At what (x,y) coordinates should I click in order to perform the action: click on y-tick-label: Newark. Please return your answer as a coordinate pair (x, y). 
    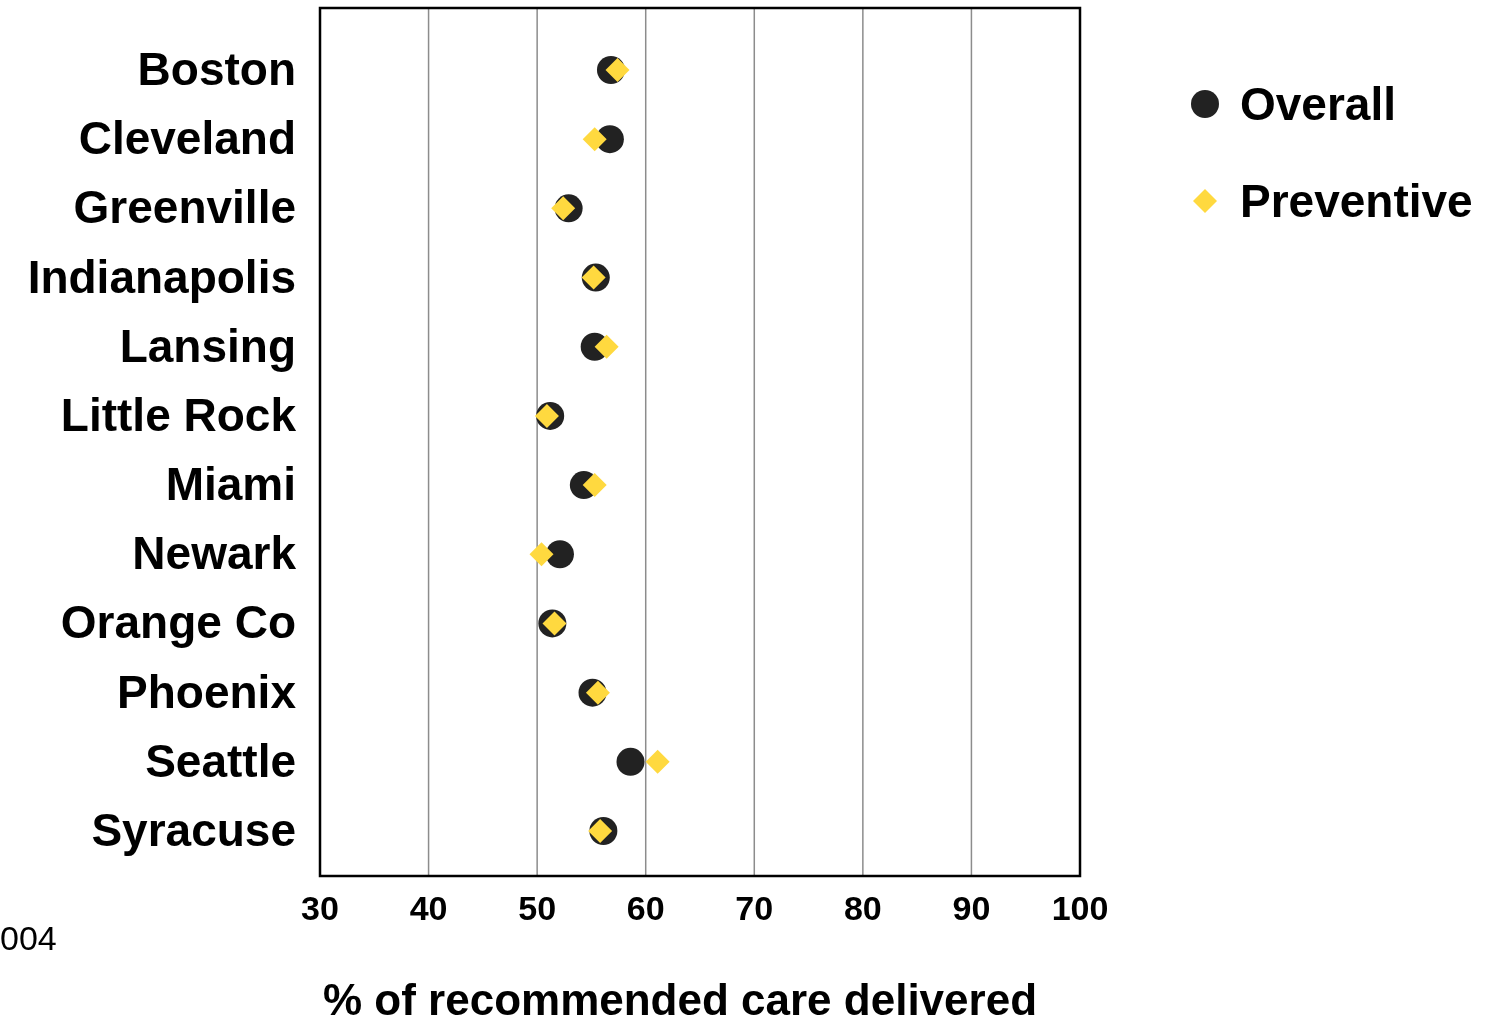
    Looking at the image, I should click on (214, 553).